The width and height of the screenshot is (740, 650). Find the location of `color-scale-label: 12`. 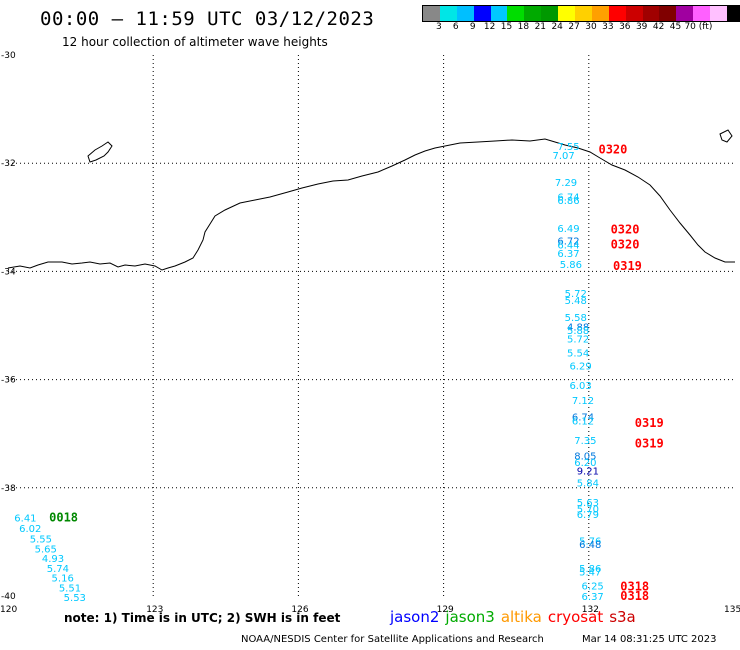

color-scale-label: 12 is located at coordinates (489, 27).